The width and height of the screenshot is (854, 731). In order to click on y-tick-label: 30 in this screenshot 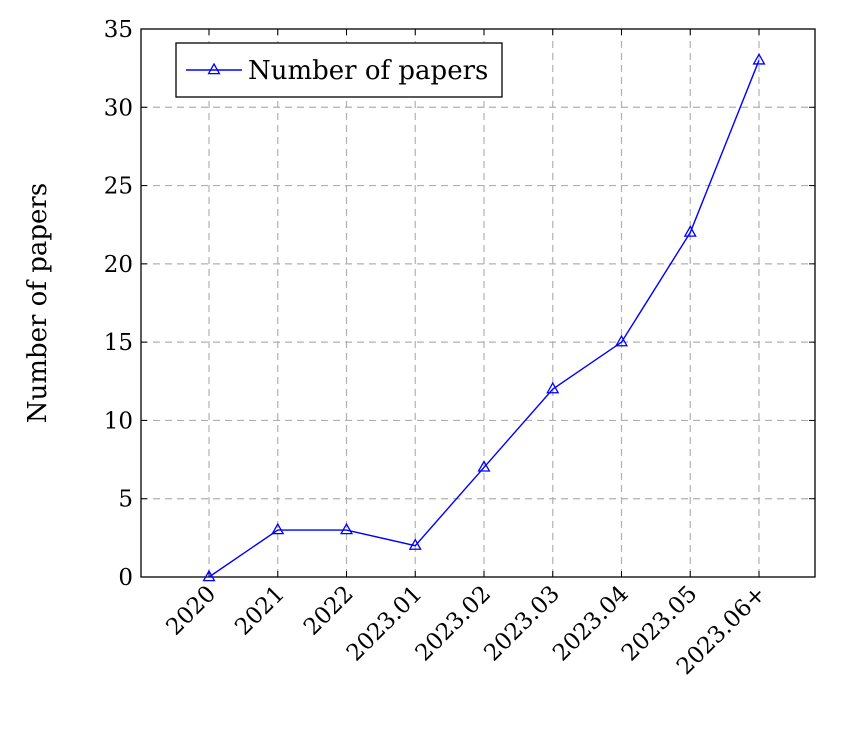, I will do `click(118, 108)`.